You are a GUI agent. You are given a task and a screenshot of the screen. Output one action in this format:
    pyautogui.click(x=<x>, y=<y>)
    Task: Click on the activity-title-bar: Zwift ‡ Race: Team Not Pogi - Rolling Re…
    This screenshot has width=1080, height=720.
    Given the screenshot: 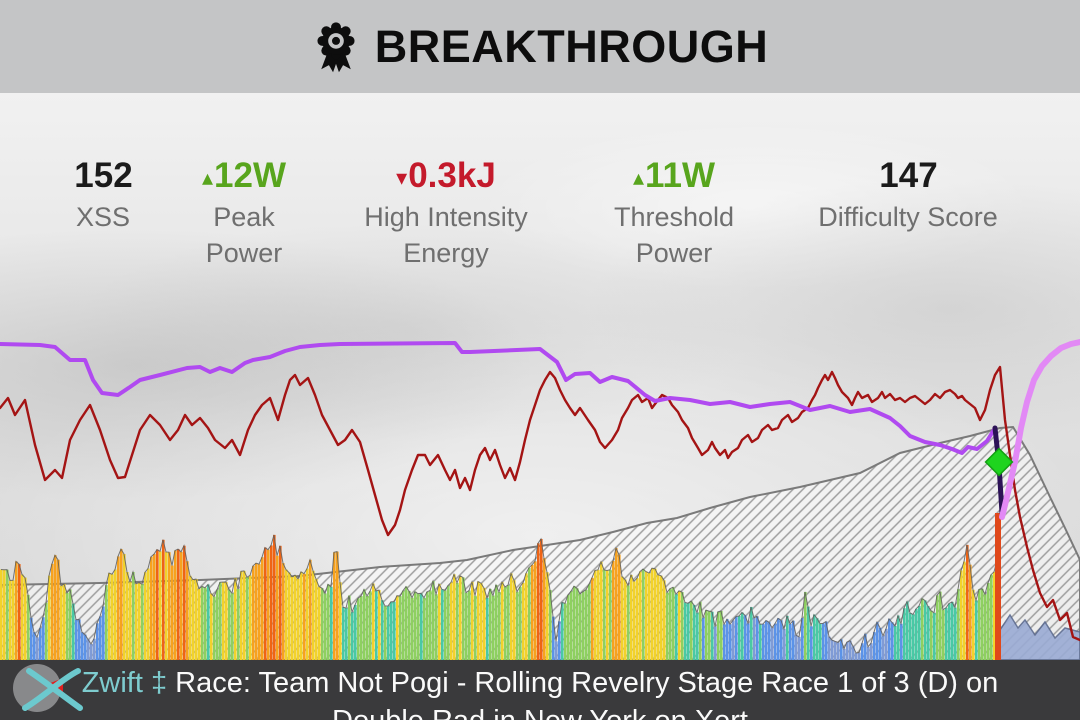 What is the action you would take?
    pyautogui.click(x=540, y=690)
    